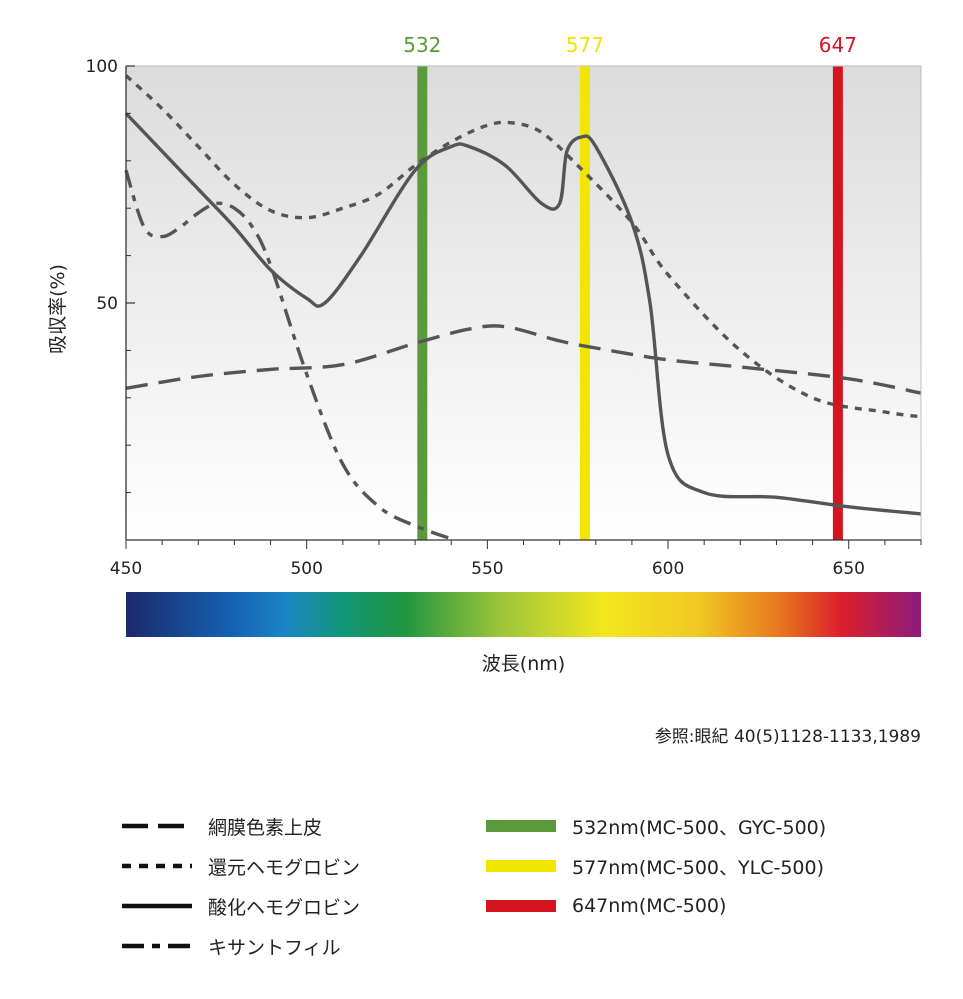 Image resolution: width=963 pixels, height=999 pixels. Describe the element at coordinates (274, 947) in the screenshot. I see `legend-label: キサントフィル` at that location.